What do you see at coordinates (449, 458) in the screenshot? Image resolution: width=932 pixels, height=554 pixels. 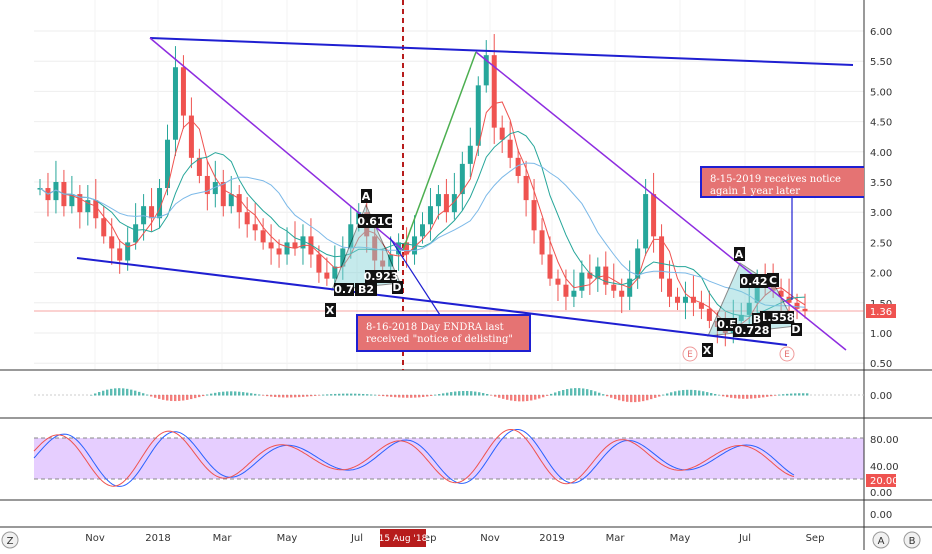 I see `stoch-band` at bounding box center [449, 458].